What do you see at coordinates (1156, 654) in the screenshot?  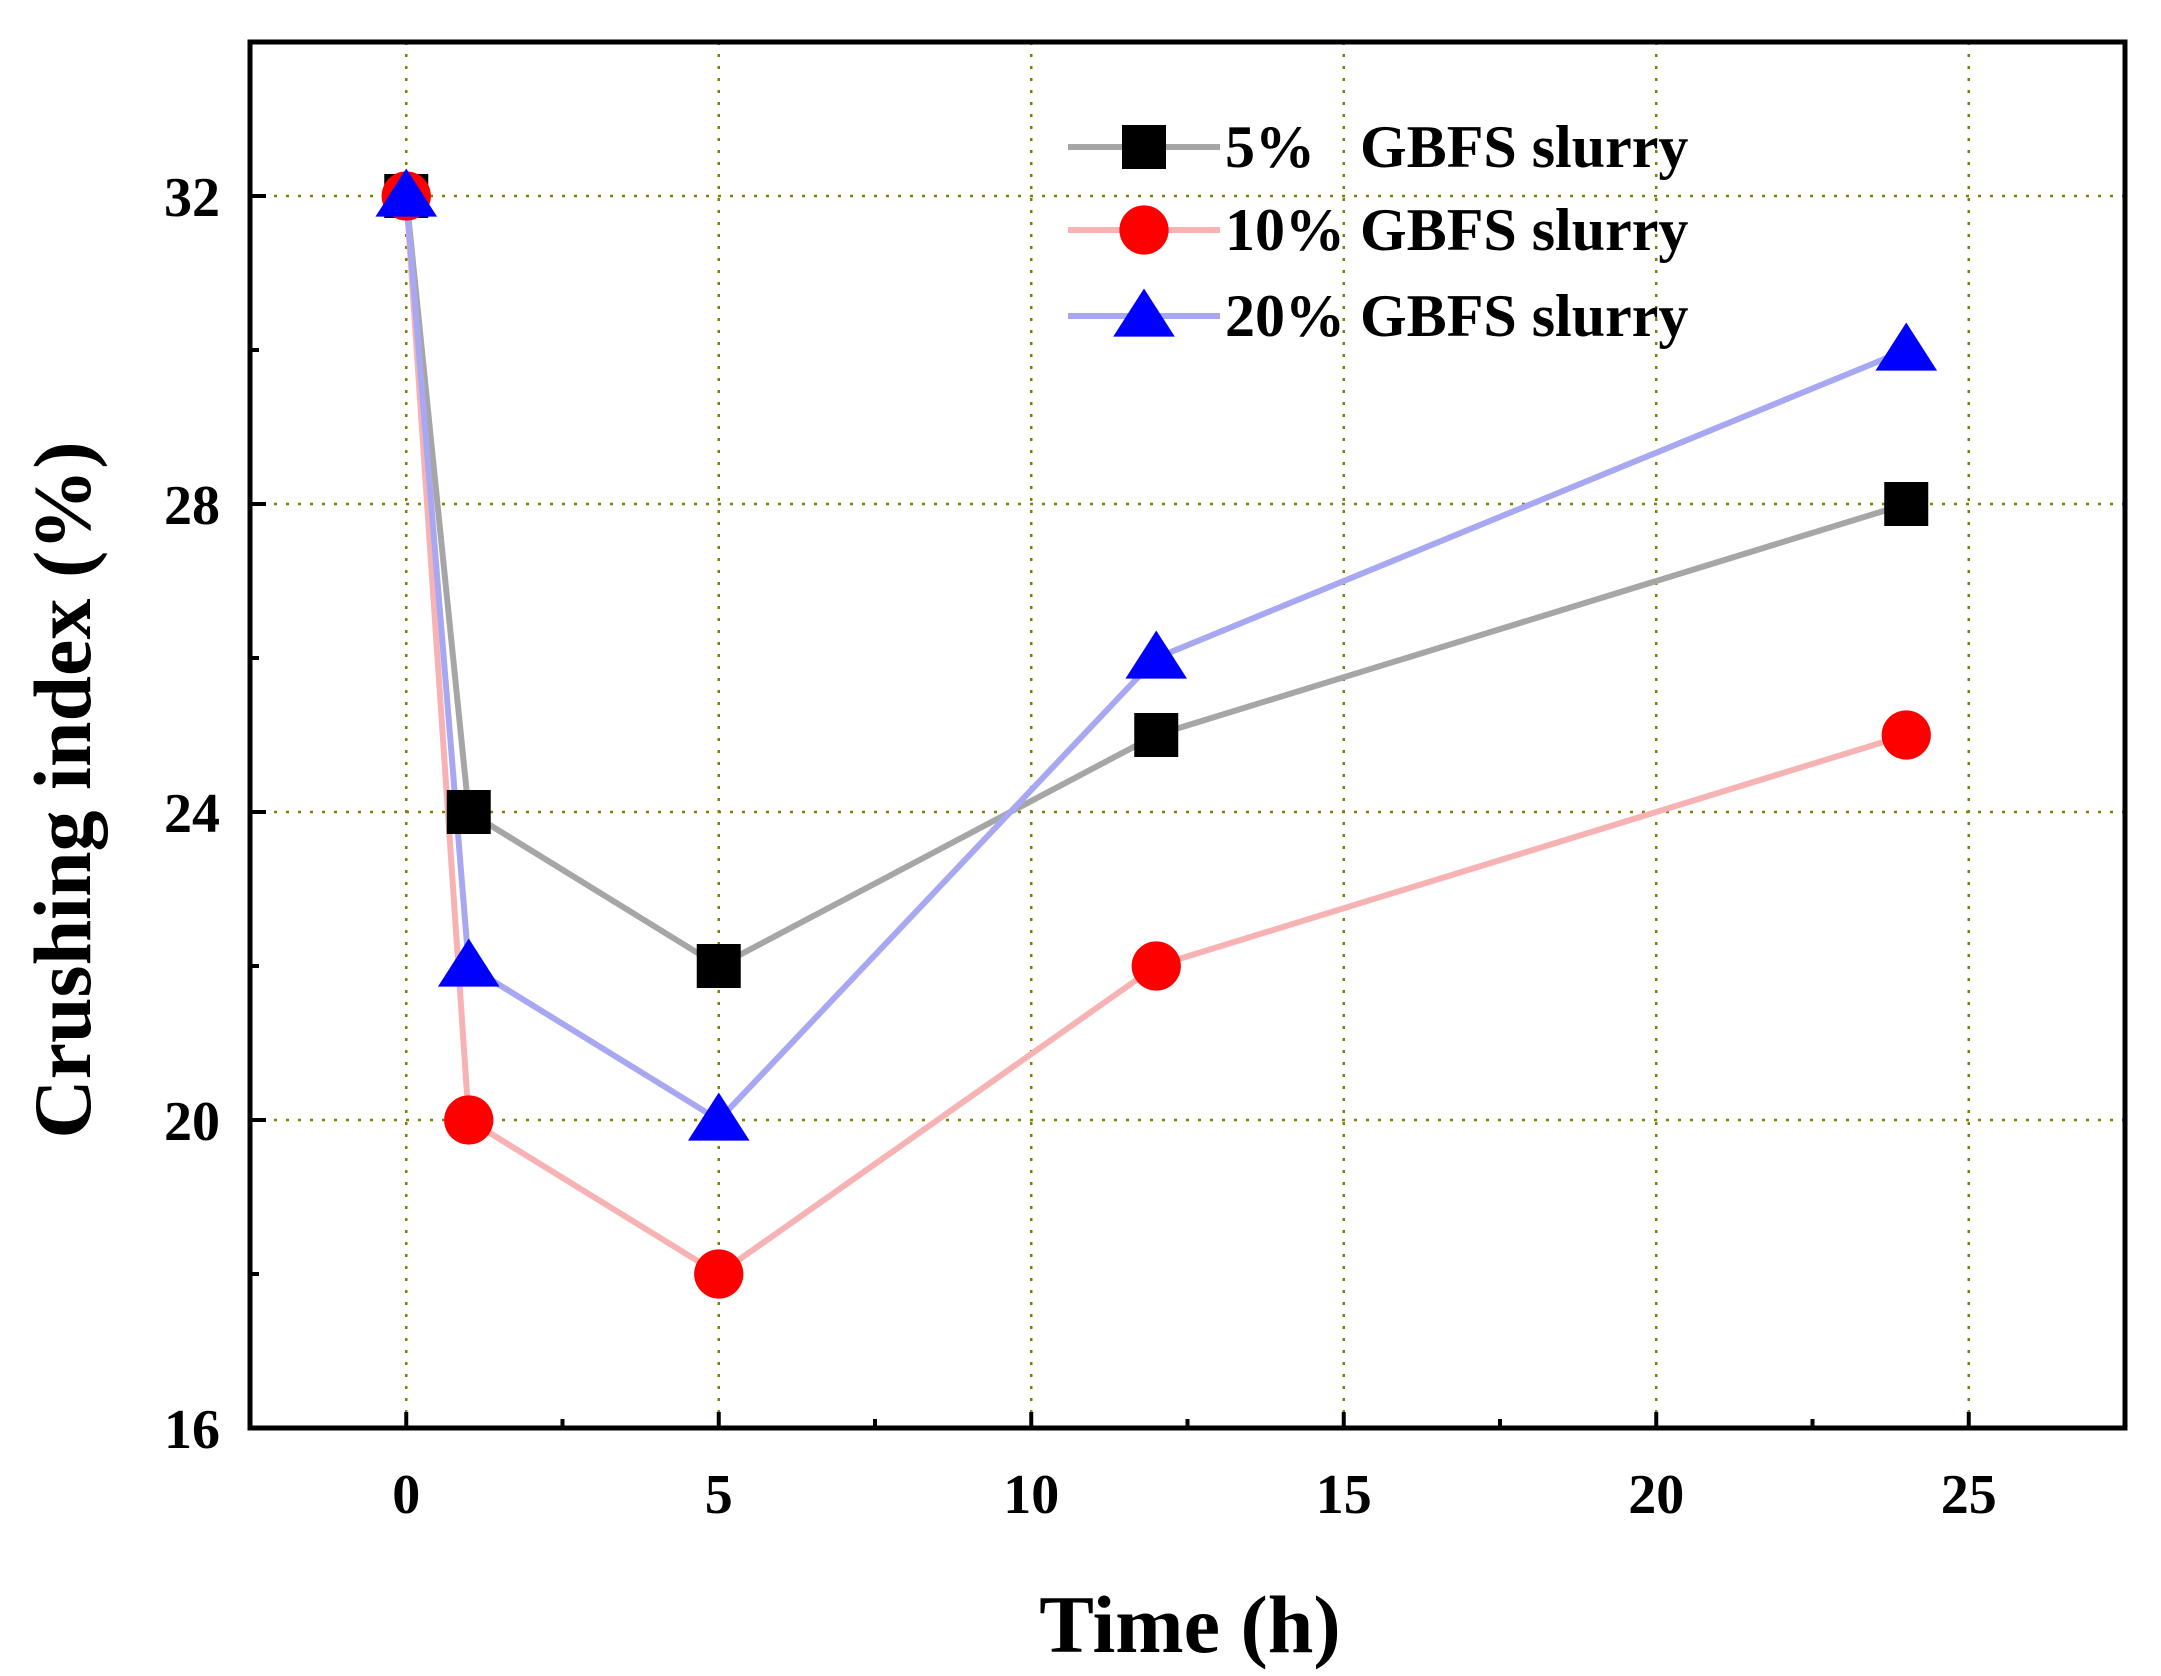 I see `point-20pct-t12` at bounding box center [1156, 654].